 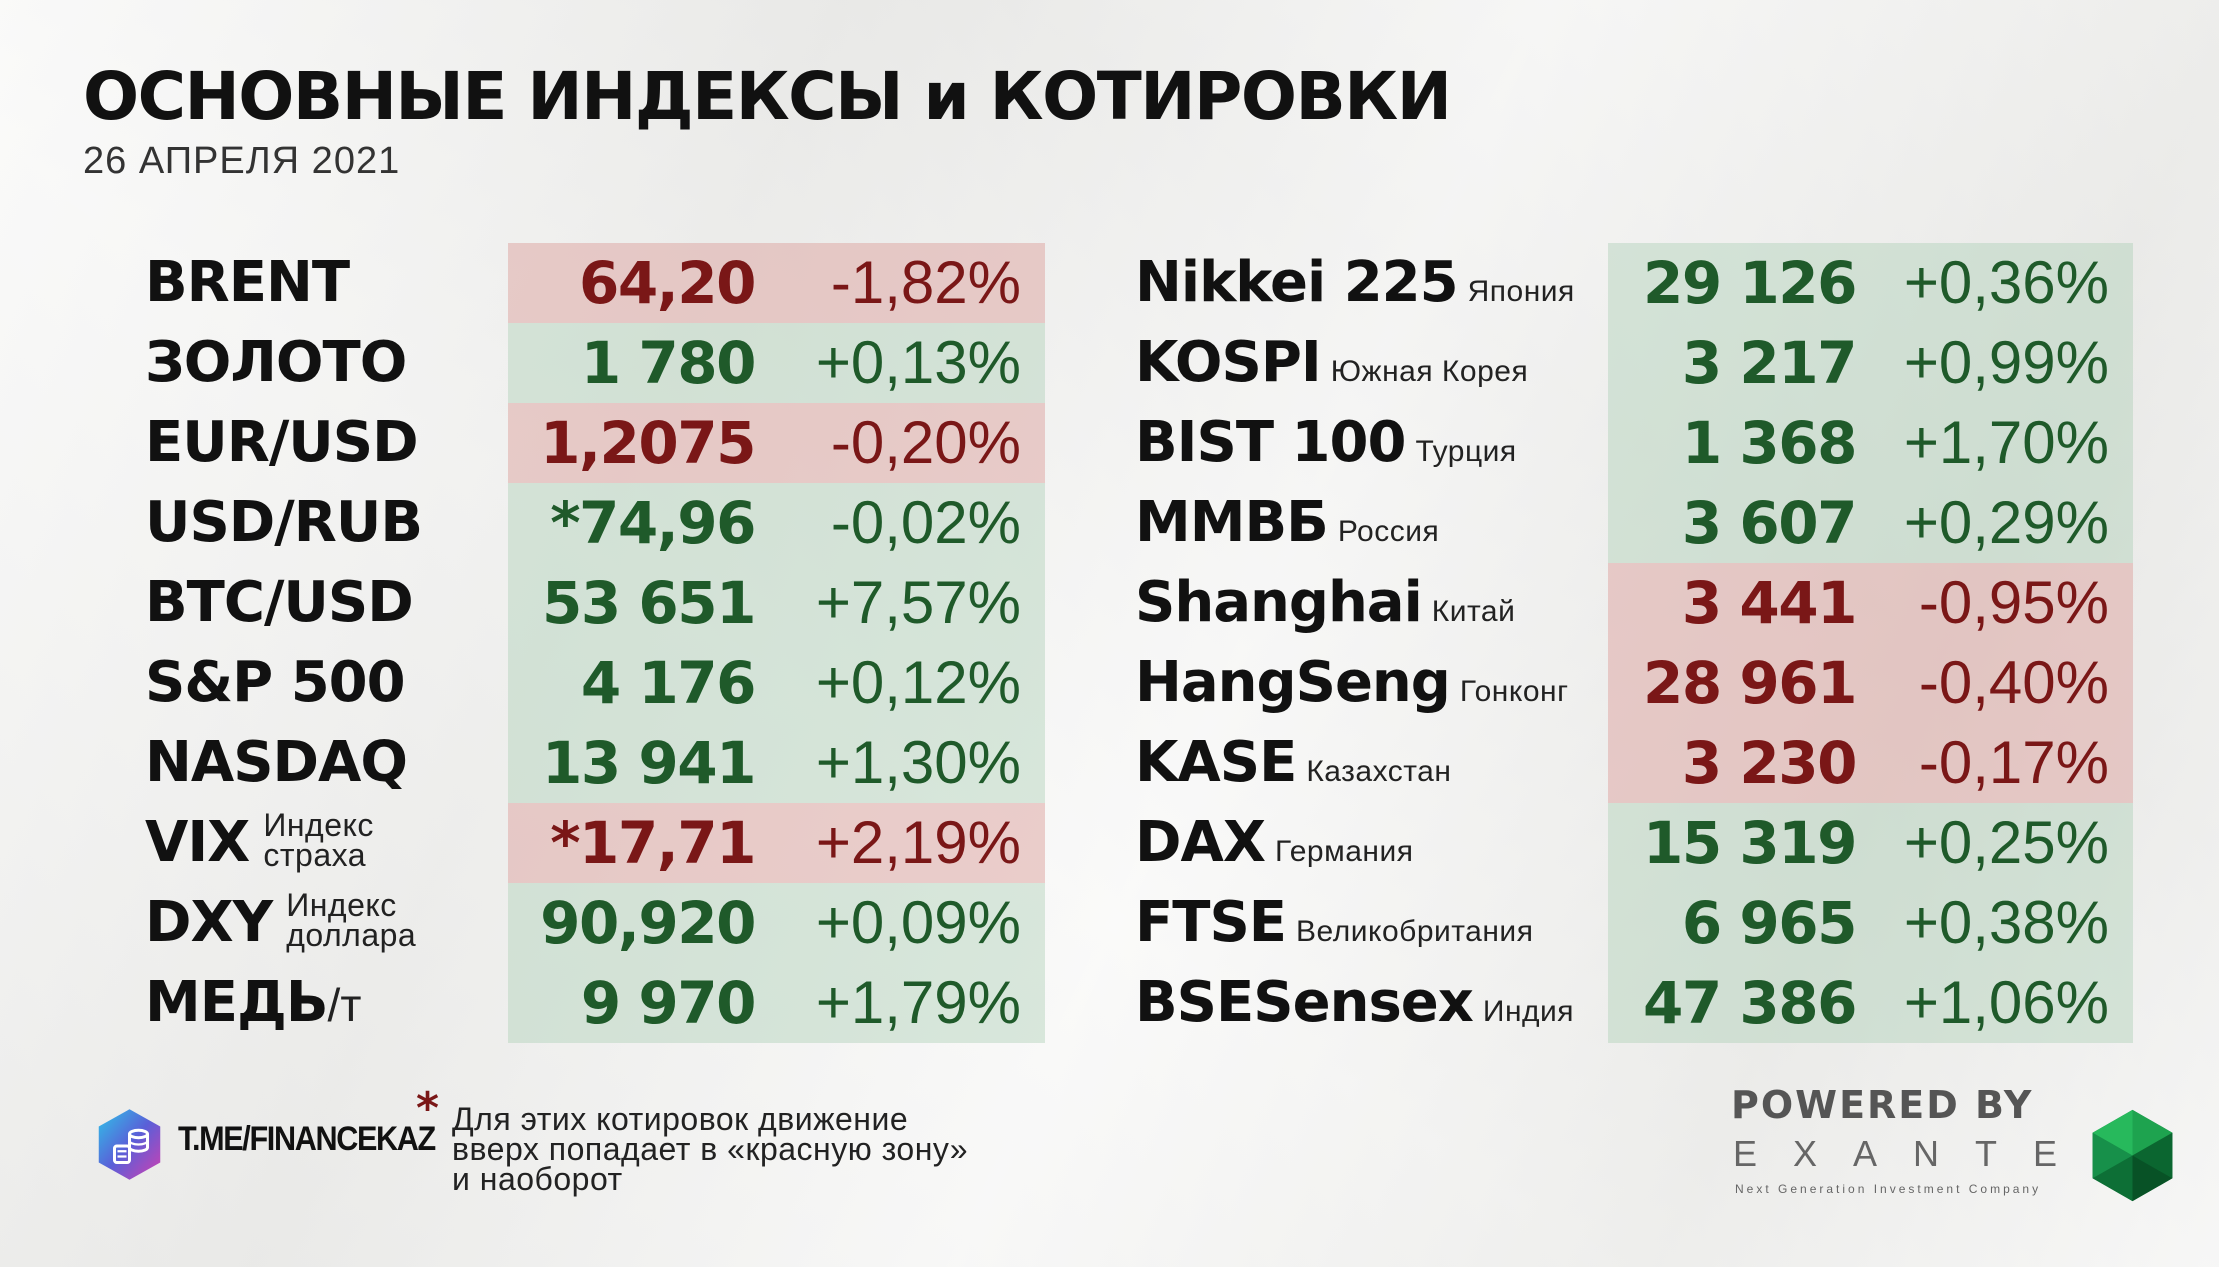 I want to click on quote-value: *17,71, so click(x=653, y=843).